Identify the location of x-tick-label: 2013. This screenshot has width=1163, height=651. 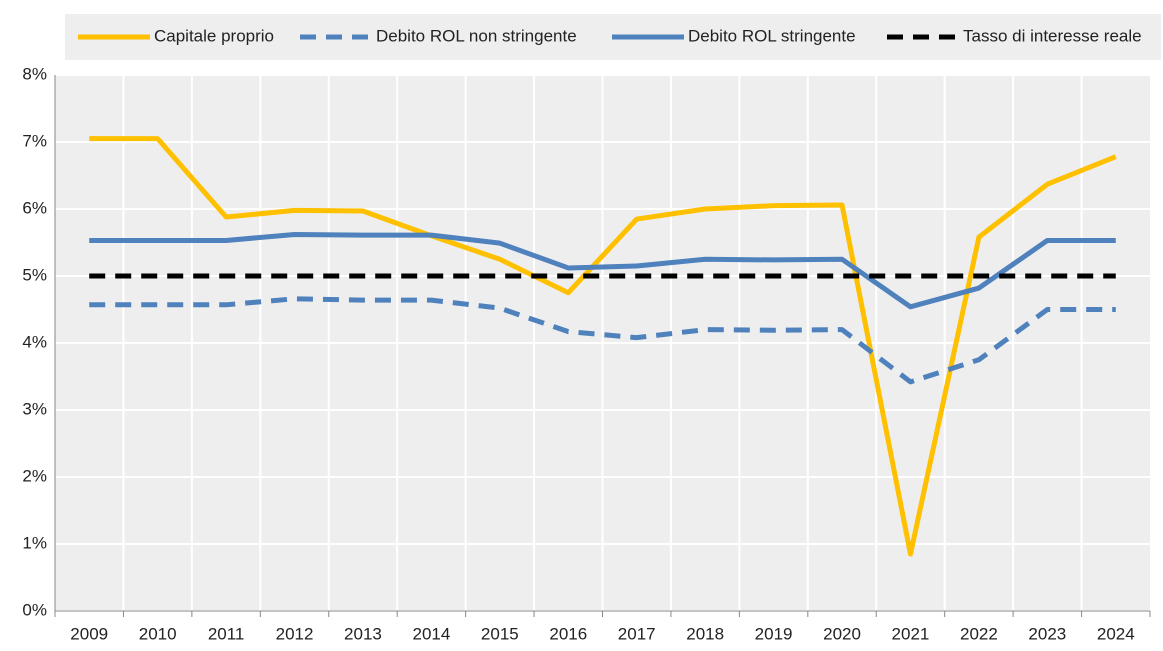
(363, 633).